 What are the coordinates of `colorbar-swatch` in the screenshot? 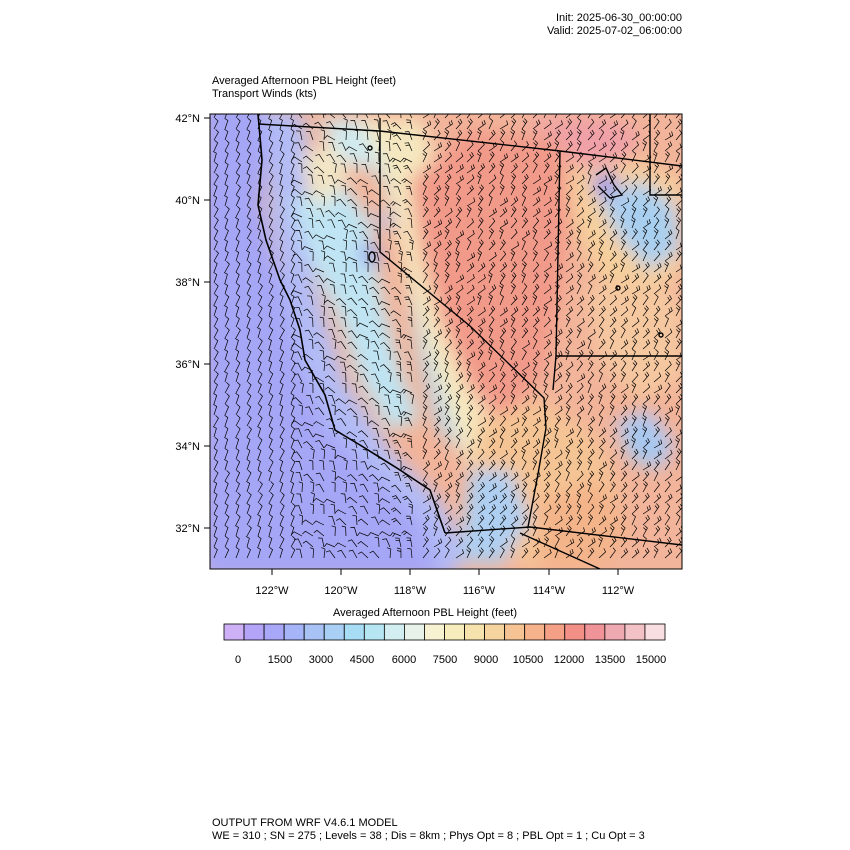 It's located at (575, 632).